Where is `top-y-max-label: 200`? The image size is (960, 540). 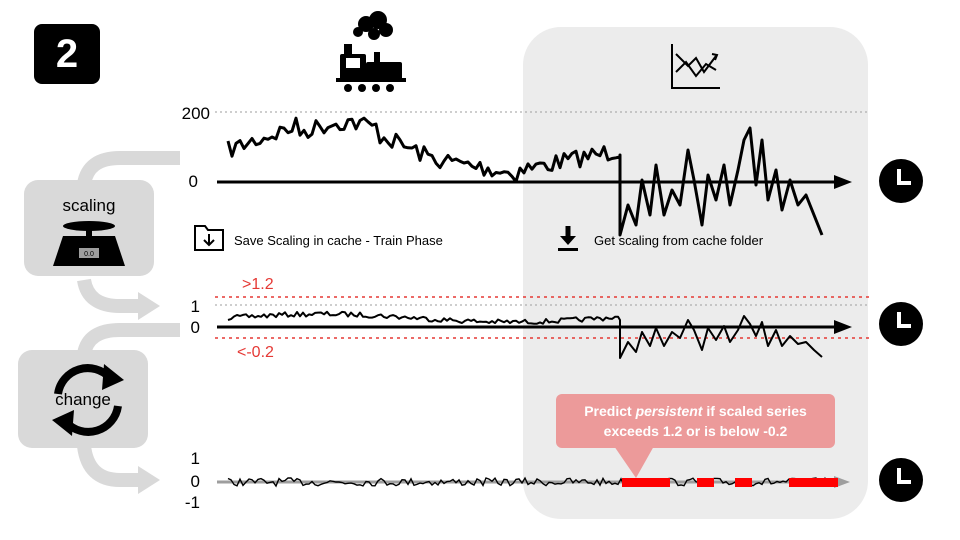
top-y-max-label: 200 is located at coordinates (195, 113).